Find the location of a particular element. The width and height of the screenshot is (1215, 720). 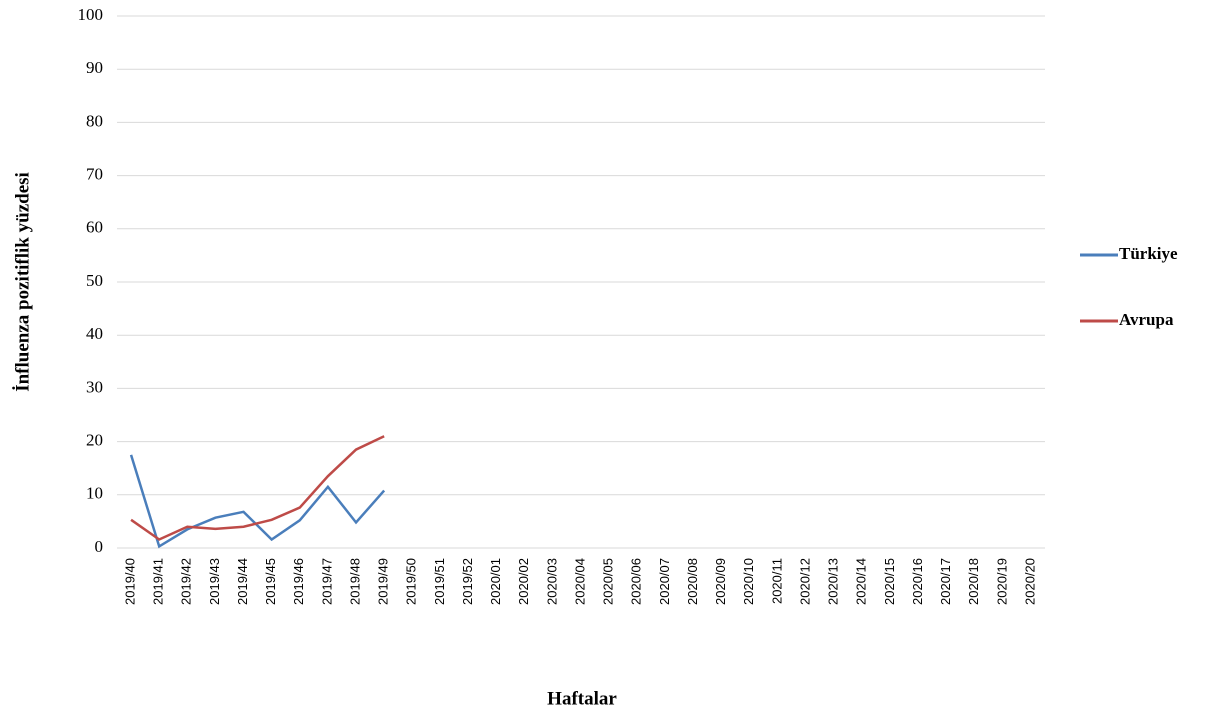

y-tick-label: 0 is located at coordinates (99, 546).